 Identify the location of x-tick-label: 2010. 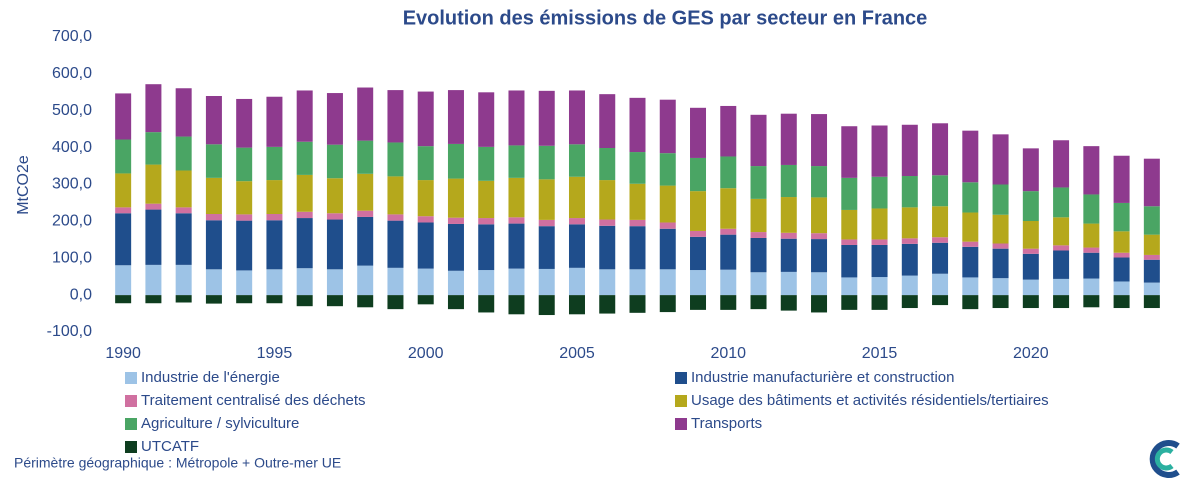
(728, 353).